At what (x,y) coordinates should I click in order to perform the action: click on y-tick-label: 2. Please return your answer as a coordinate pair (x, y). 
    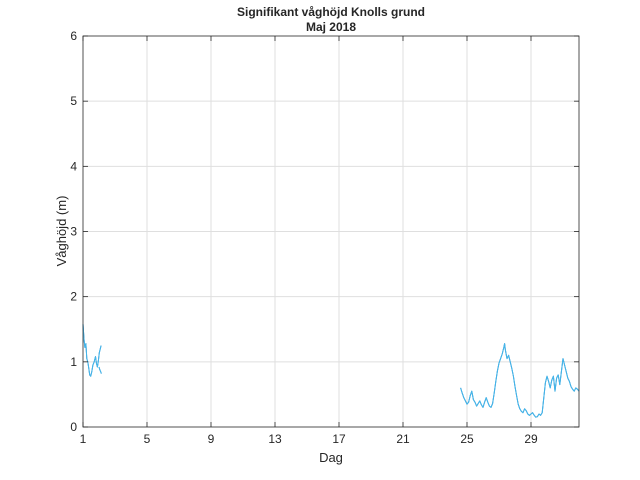
    Looking at the image, I should click on (73, 297).